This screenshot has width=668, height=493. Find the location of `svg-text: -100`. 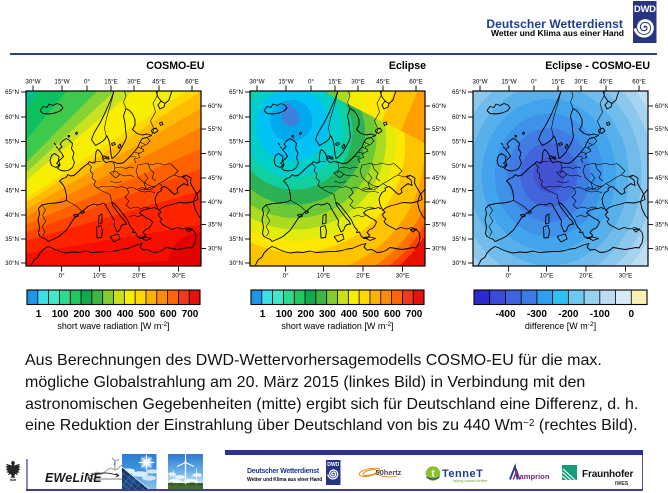

svg-text: -100 is located at coordinates (599, 314).